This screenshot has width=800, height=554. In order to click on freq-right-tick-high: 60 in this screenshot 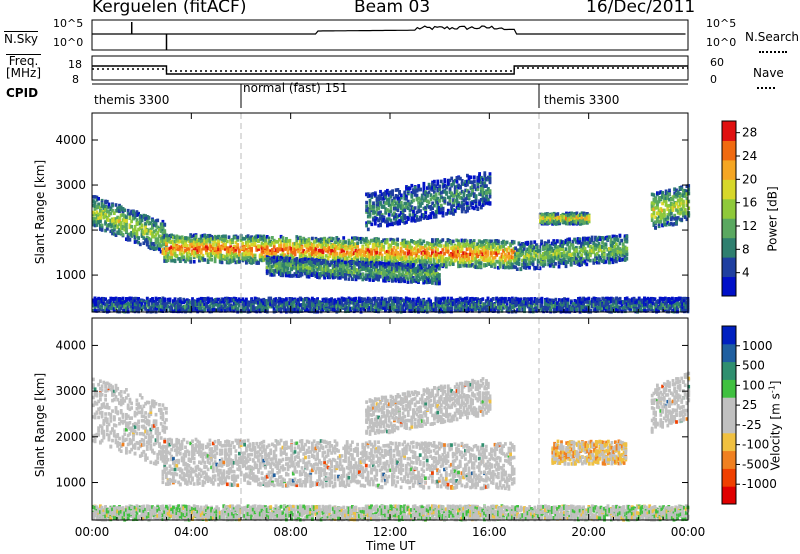, I will do `click(717, 62)`.